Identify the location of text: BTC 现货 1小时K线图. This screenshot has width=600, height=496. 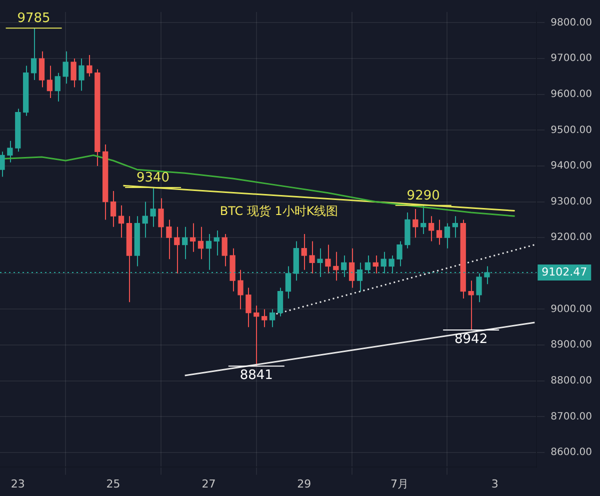
(279, 211).